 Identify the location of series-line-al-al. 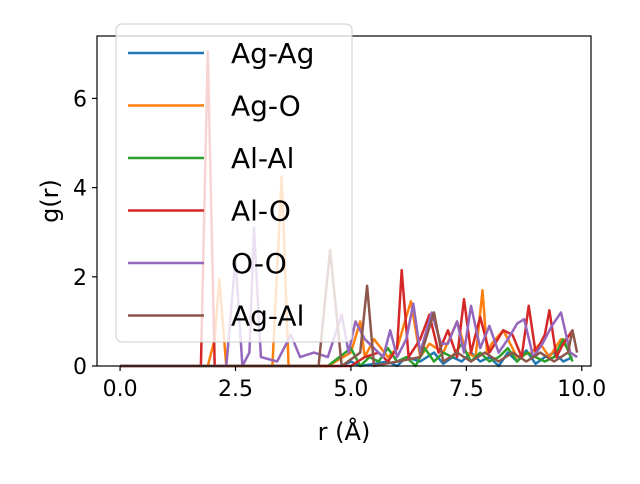
(347, 352).